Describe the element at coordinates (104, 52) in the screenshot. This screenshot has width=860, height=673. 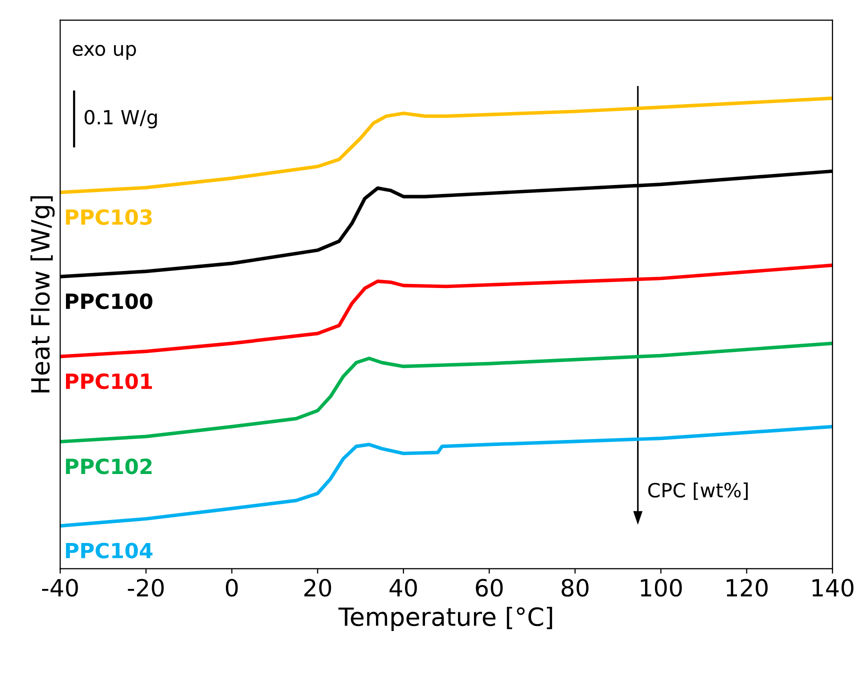
I see `text: exo up` at that location.